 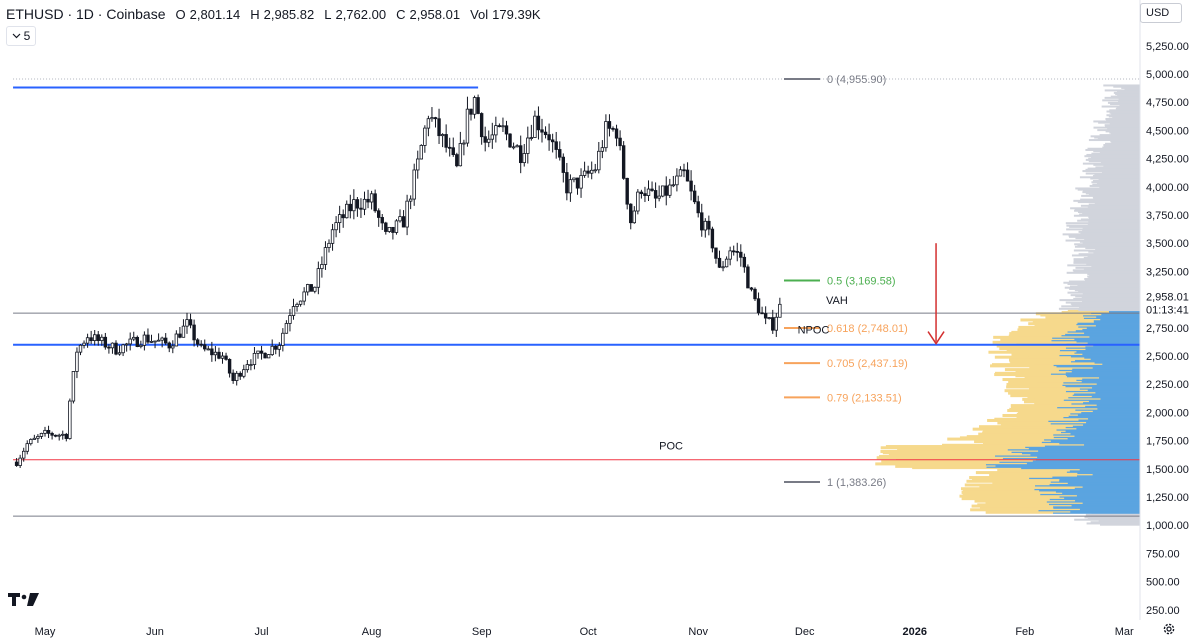 What do you see at coordinates (1167, 160) in the screenshot?
I see `price-tick-label: 4,250.00` at bounding box center [1167, 160].